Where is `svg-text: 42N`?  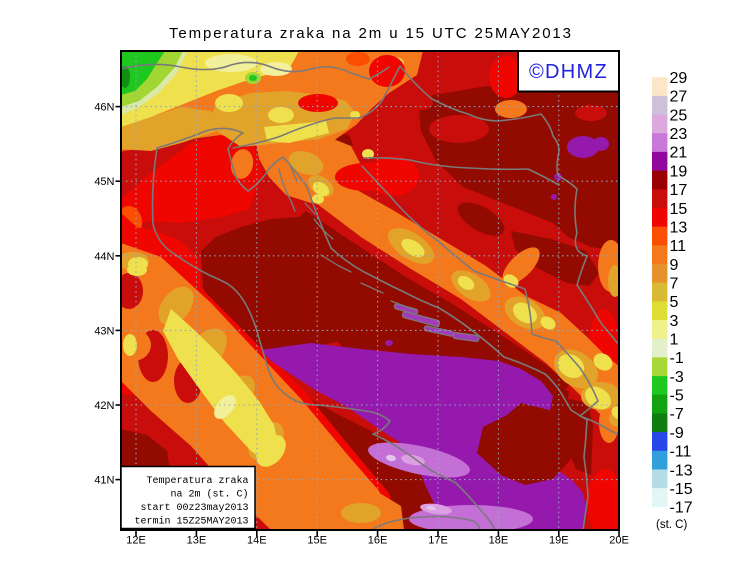
svg-text: 42N is located at coordinates (104, 406).